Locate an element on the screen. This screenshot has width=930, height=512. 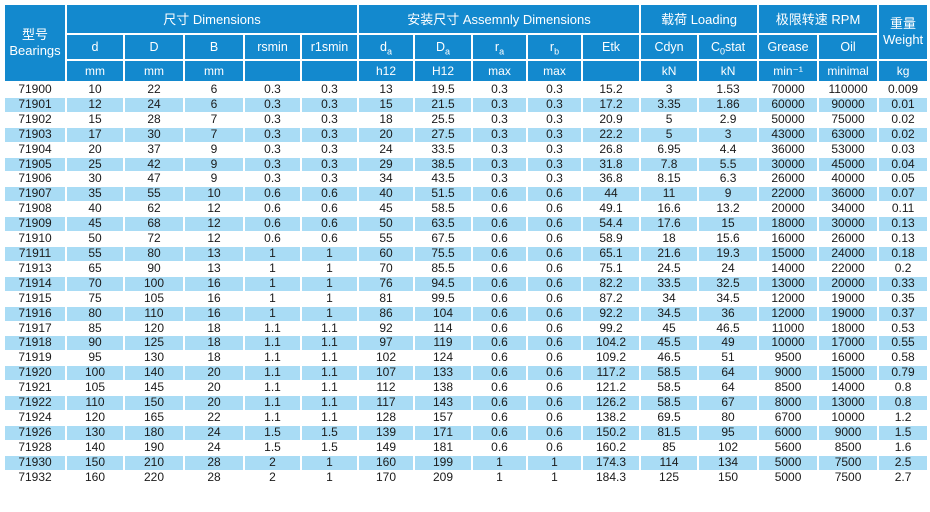
cell-model: 71900 is located at coordinates (35, 89).